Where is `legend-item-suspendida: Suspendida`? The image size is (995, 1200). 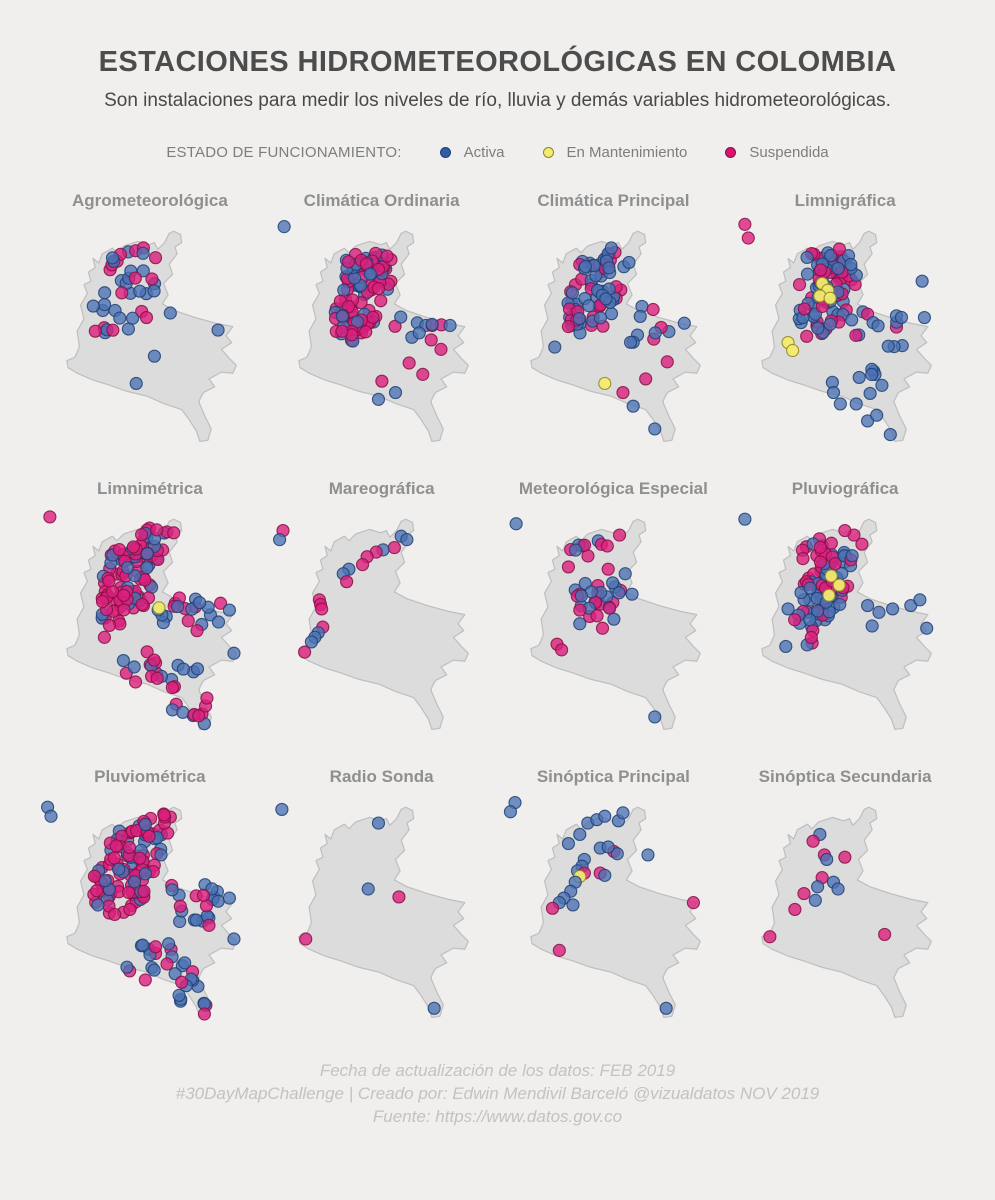 legend-item-suspendida: Suspendida is located at coordinates (777, 152).